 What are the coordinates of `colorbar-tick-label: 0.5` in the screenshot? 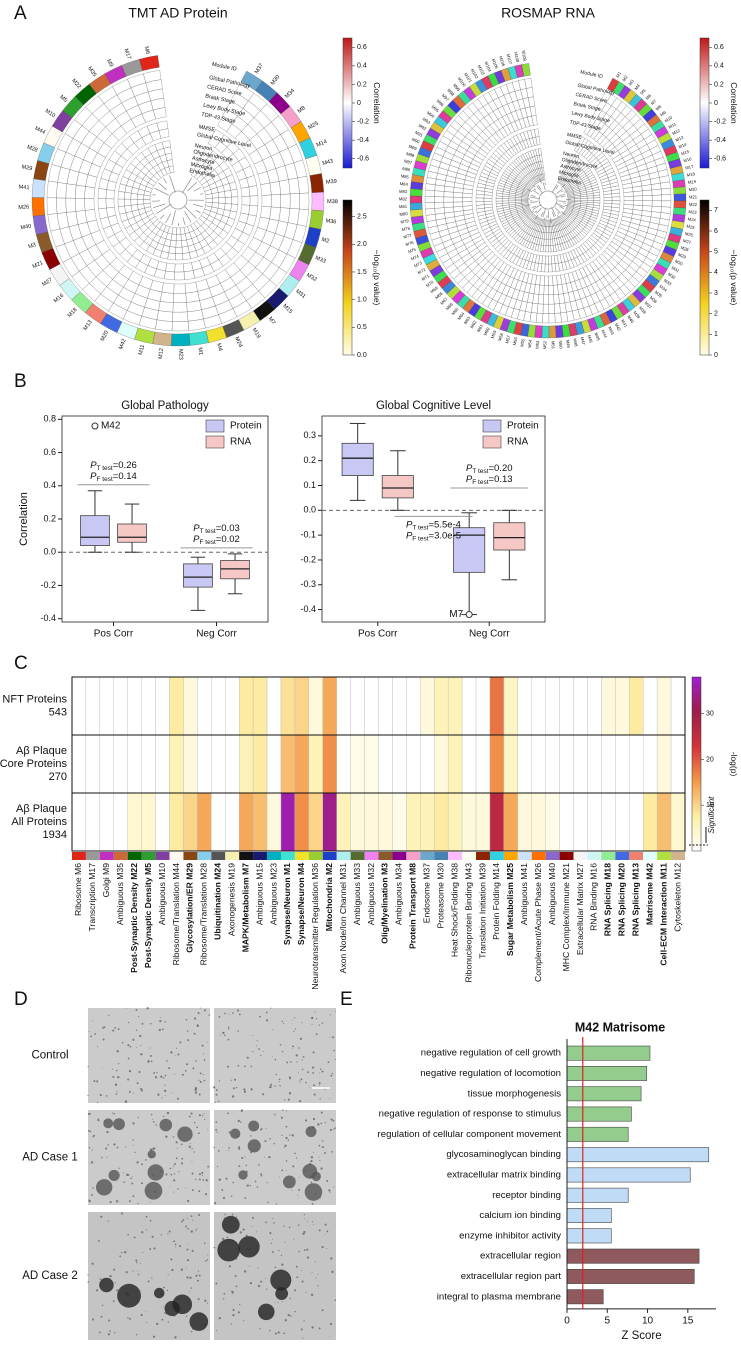 It's located at (362, 327).